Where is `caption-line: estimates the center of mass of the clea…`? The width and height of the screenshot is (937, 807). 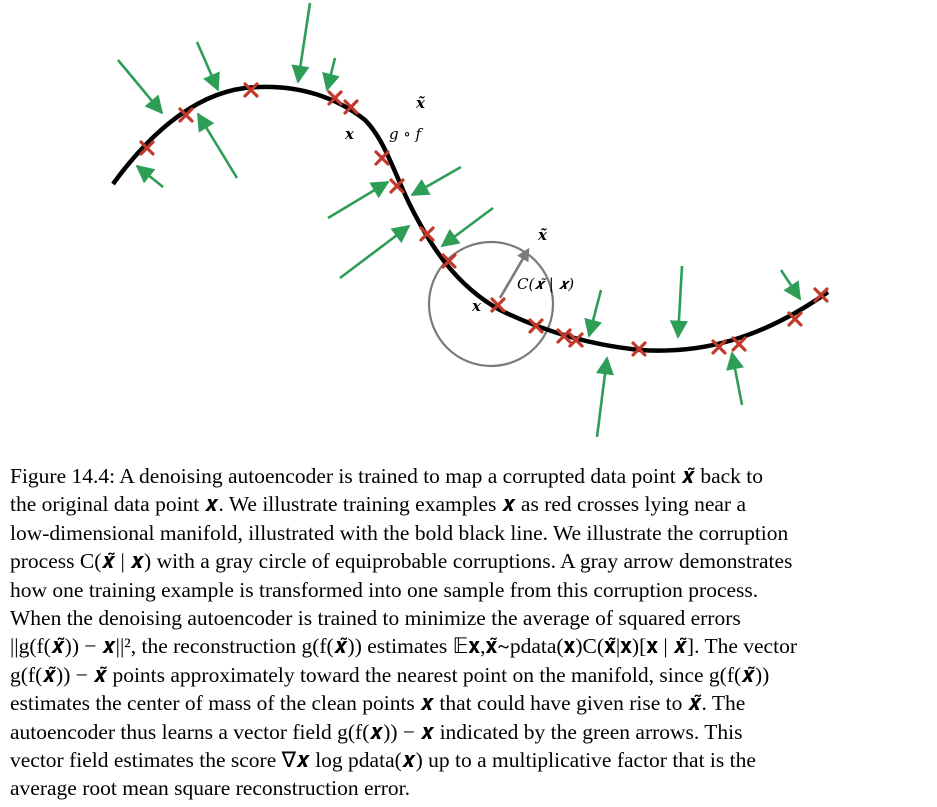
caption-line: estimates the center of mass of the clea… is located at coordinates (378, 703).